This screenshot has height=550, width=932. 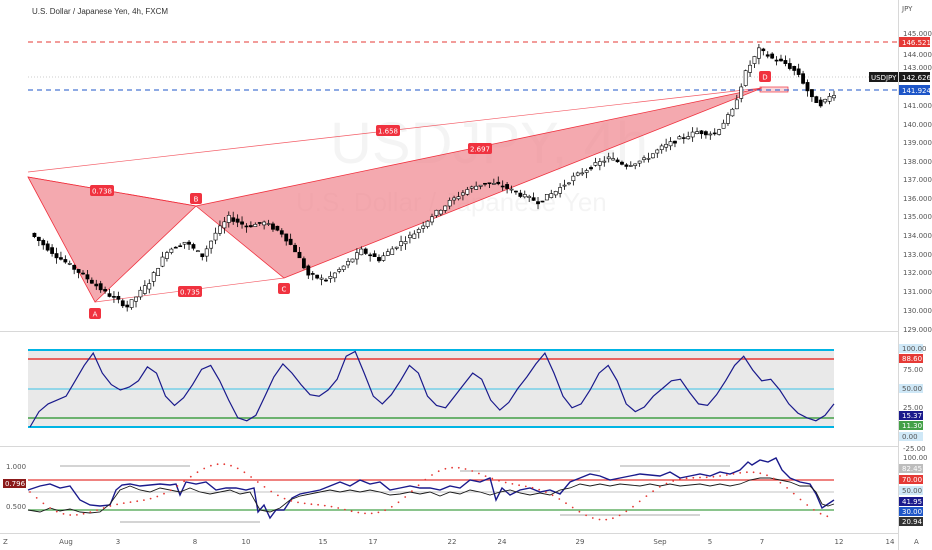 I want to click on indicator1-tags: 100.00 88.60 50.00 15.37 11.30 0.00, so click(x=913, y=392).